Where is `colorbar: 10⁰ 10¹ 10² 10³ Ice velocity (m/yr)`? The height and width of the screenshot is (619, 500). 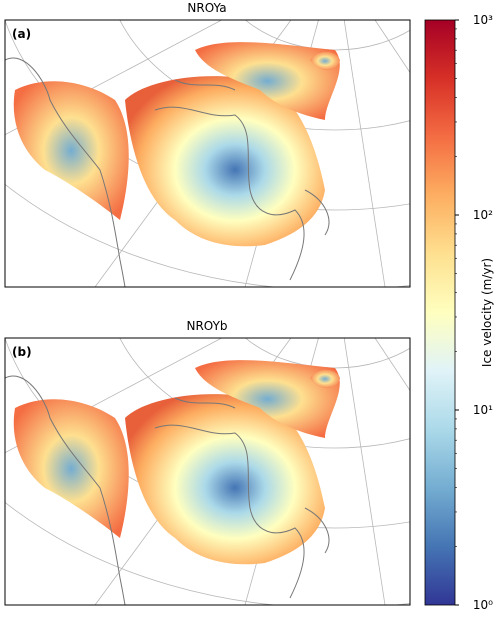
colorbar: 10⁰ 10¹ 10² 10³ Ice velocity (m/yr) is located at coordinates (459, 312).